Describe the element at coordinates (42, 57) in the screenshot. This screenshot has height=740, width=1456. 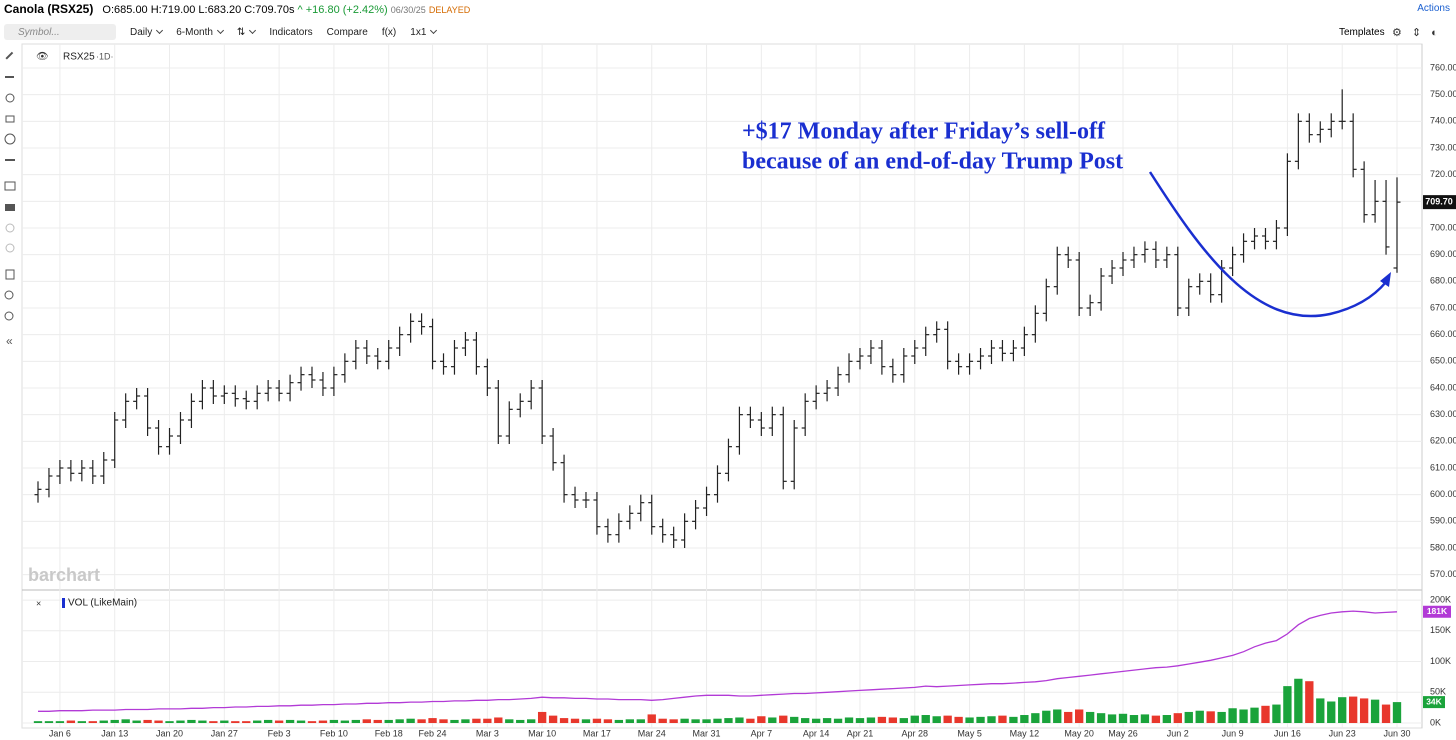
I see `eye-icon: 👁` at that location.